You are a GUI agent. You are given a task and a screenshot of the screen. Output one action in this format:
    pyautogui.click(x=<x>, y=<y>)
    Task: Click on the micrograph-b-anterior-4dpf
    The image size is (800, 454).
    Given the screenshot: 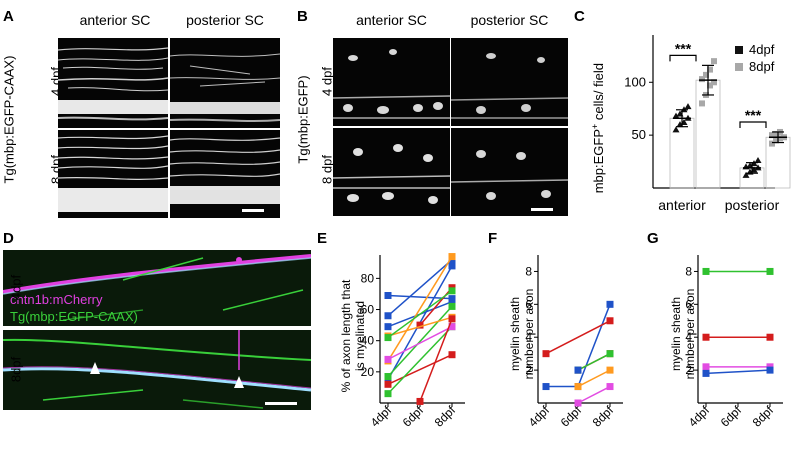 What is the action you would take?
    pyautogui.click(x=391, y=82)
    